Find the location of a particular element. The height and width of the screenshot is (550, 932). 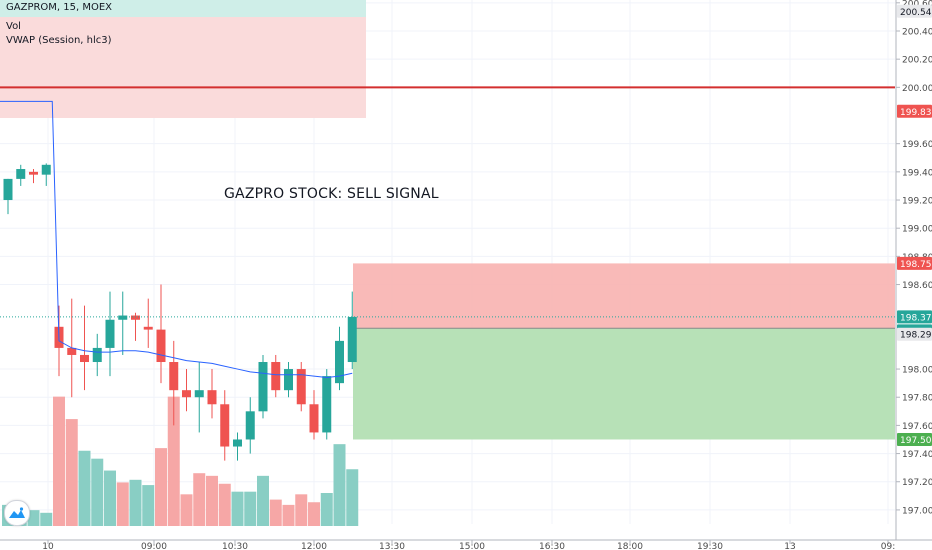

legend-vwap: VWAP (Session, hlc3) is located at coordinates (59, 40).